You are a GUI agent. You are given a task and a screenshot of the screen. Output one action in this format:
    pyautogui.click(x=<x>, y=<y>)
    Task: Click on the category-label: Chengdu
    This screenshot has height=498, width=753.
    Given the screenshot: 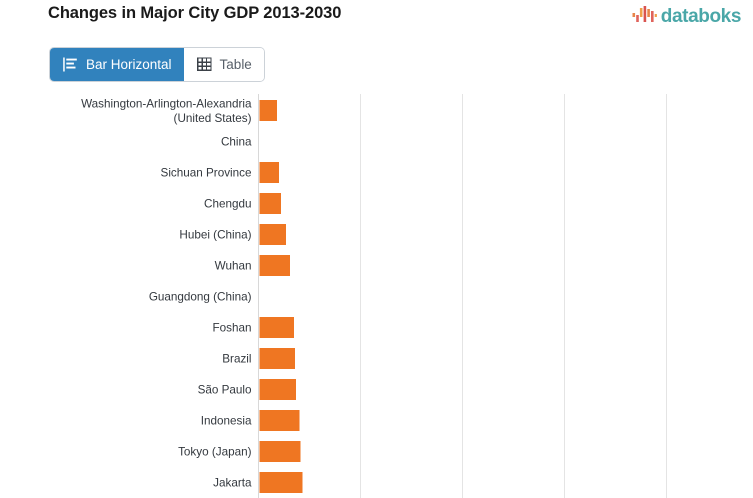 What is the action you would take?
    pyautogui.click(x=227, y=204)
    